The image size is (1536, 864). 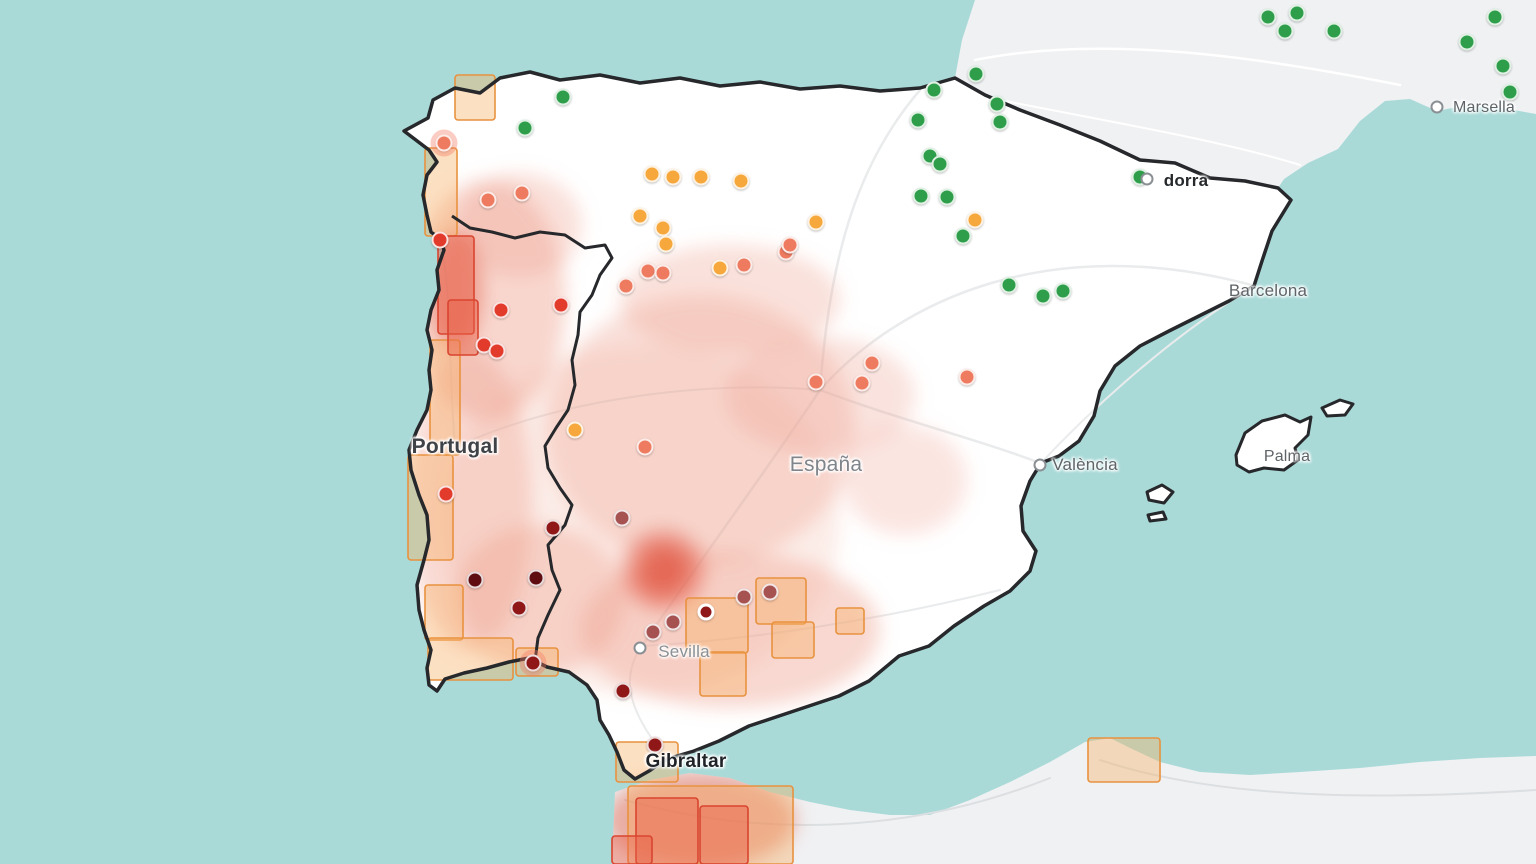 I want to click on formentera-island, so click(x=1157, y=516).